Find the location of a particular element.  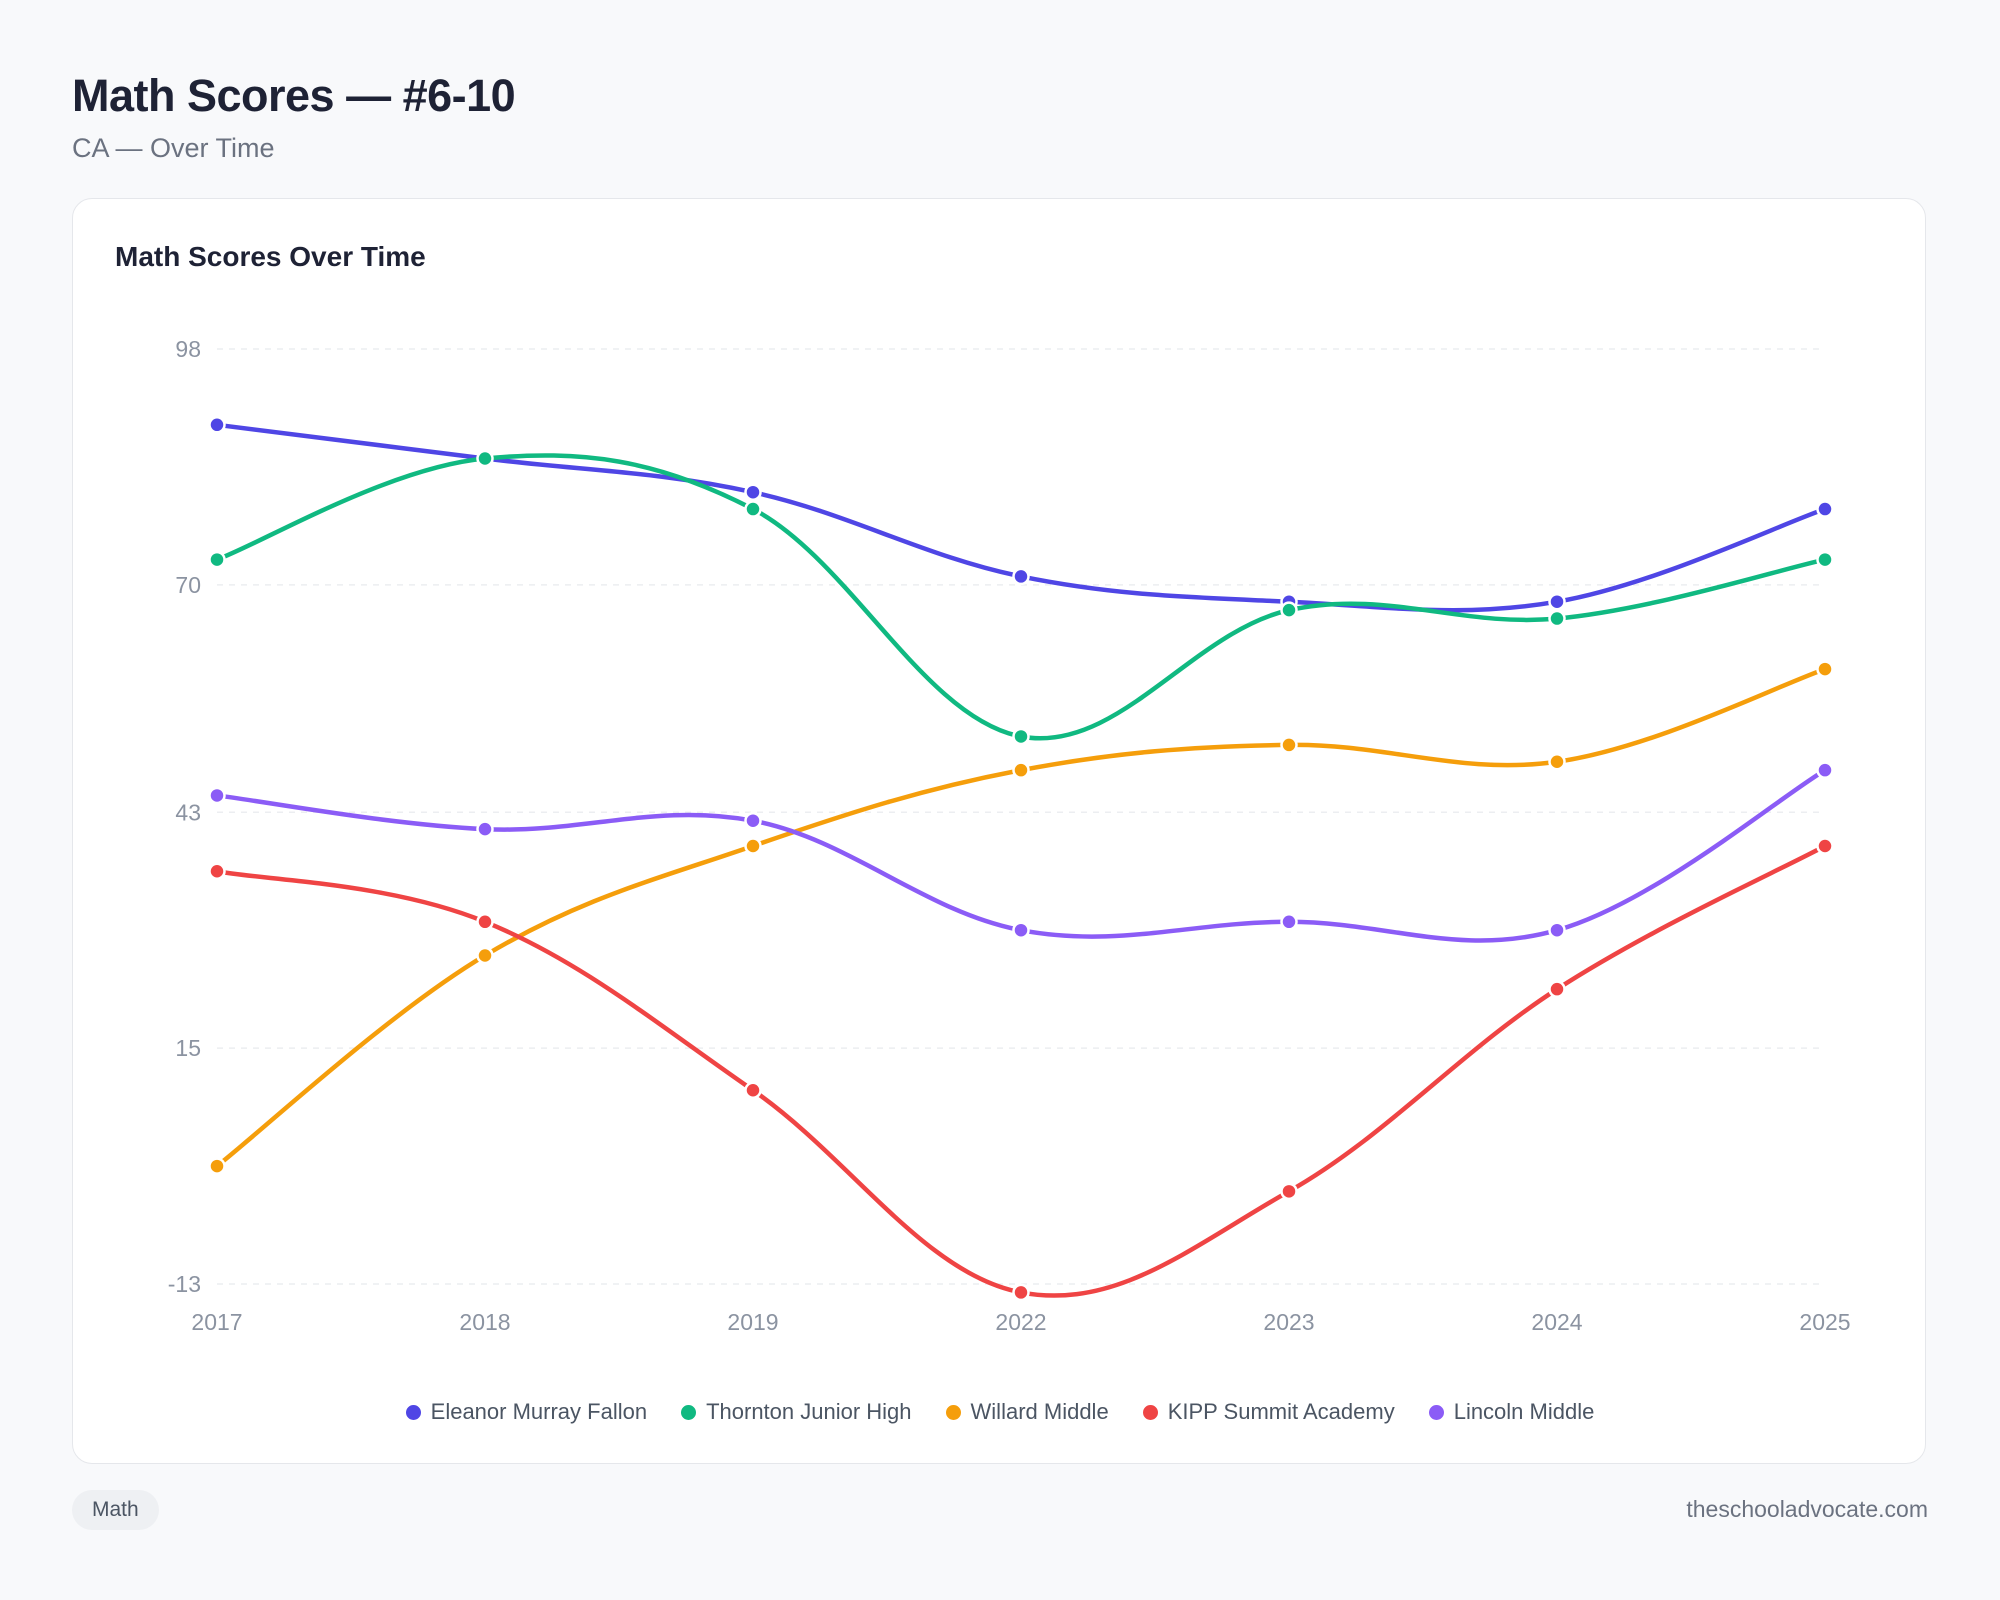

legend-item: KIPP Summit Academy is located at coordinates (1268, 1412).